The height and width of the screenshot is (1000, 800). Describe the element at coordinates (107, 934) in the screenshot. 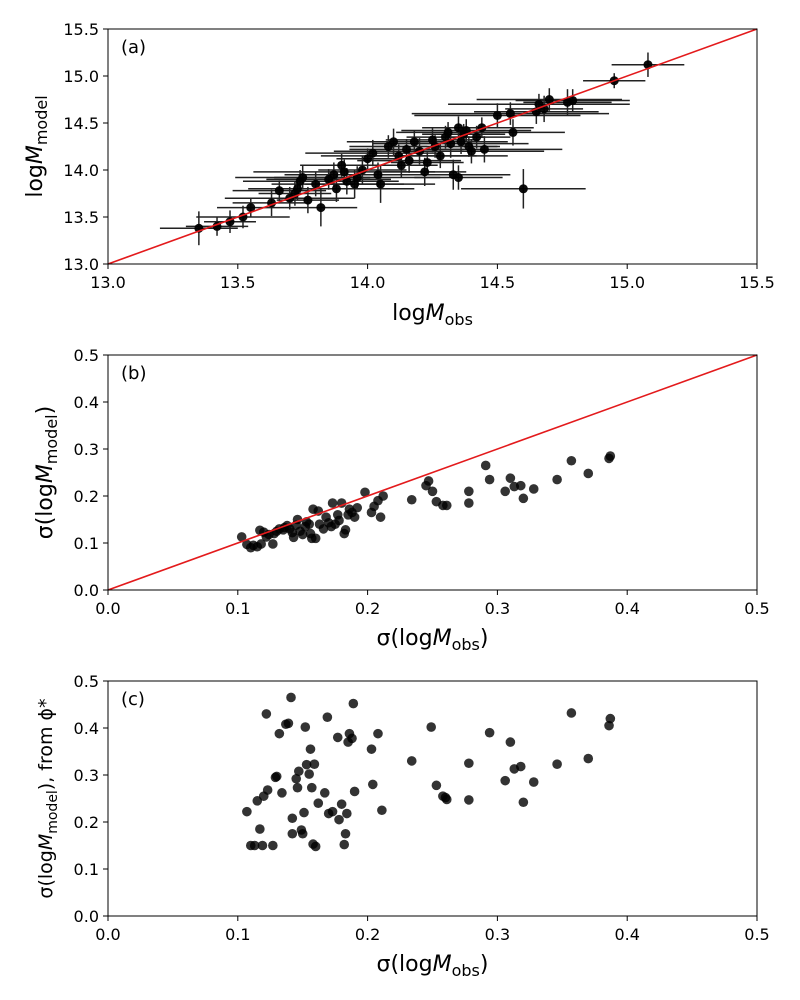

I see `panel-c-x-tick-label: 0.0` at that location.